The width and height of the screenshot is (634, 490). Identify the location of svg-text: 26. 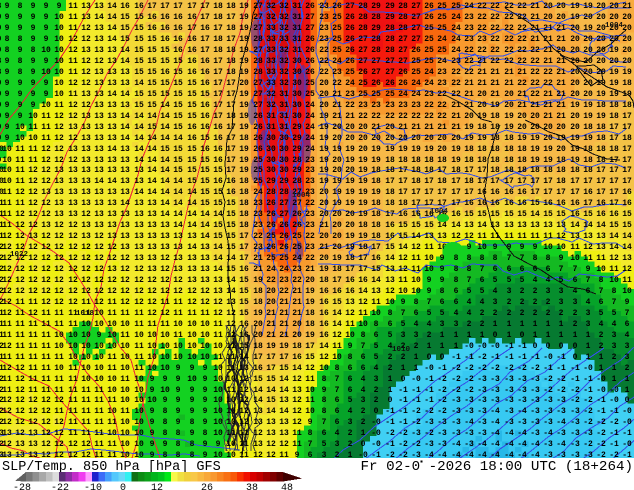
(416, 50).